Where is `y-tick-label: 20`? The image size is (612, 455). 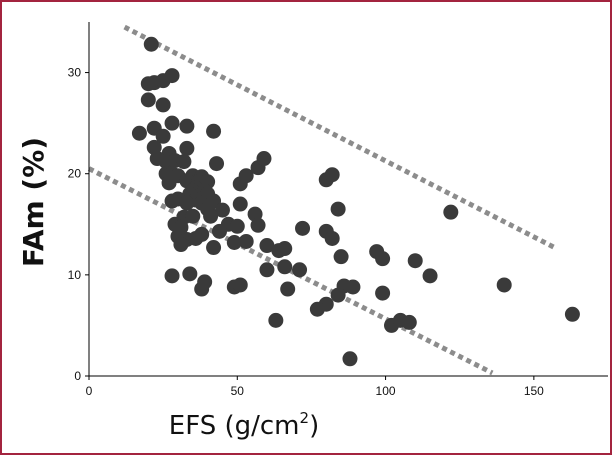 y-tick-label: 20 is located at coordinates (75, 174).